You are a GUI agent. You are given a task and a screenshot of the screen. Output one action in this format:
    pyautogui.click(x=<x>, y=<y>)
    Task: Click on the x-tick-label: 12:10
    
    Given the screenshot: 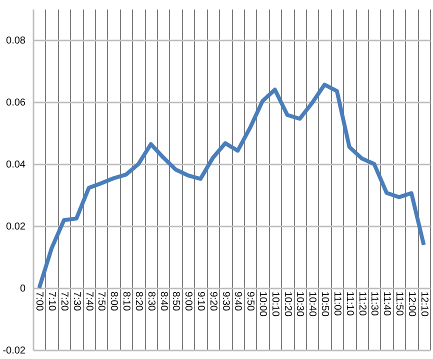 What is the action you would take?
    pyautogui.click(x=424, y=304)
    